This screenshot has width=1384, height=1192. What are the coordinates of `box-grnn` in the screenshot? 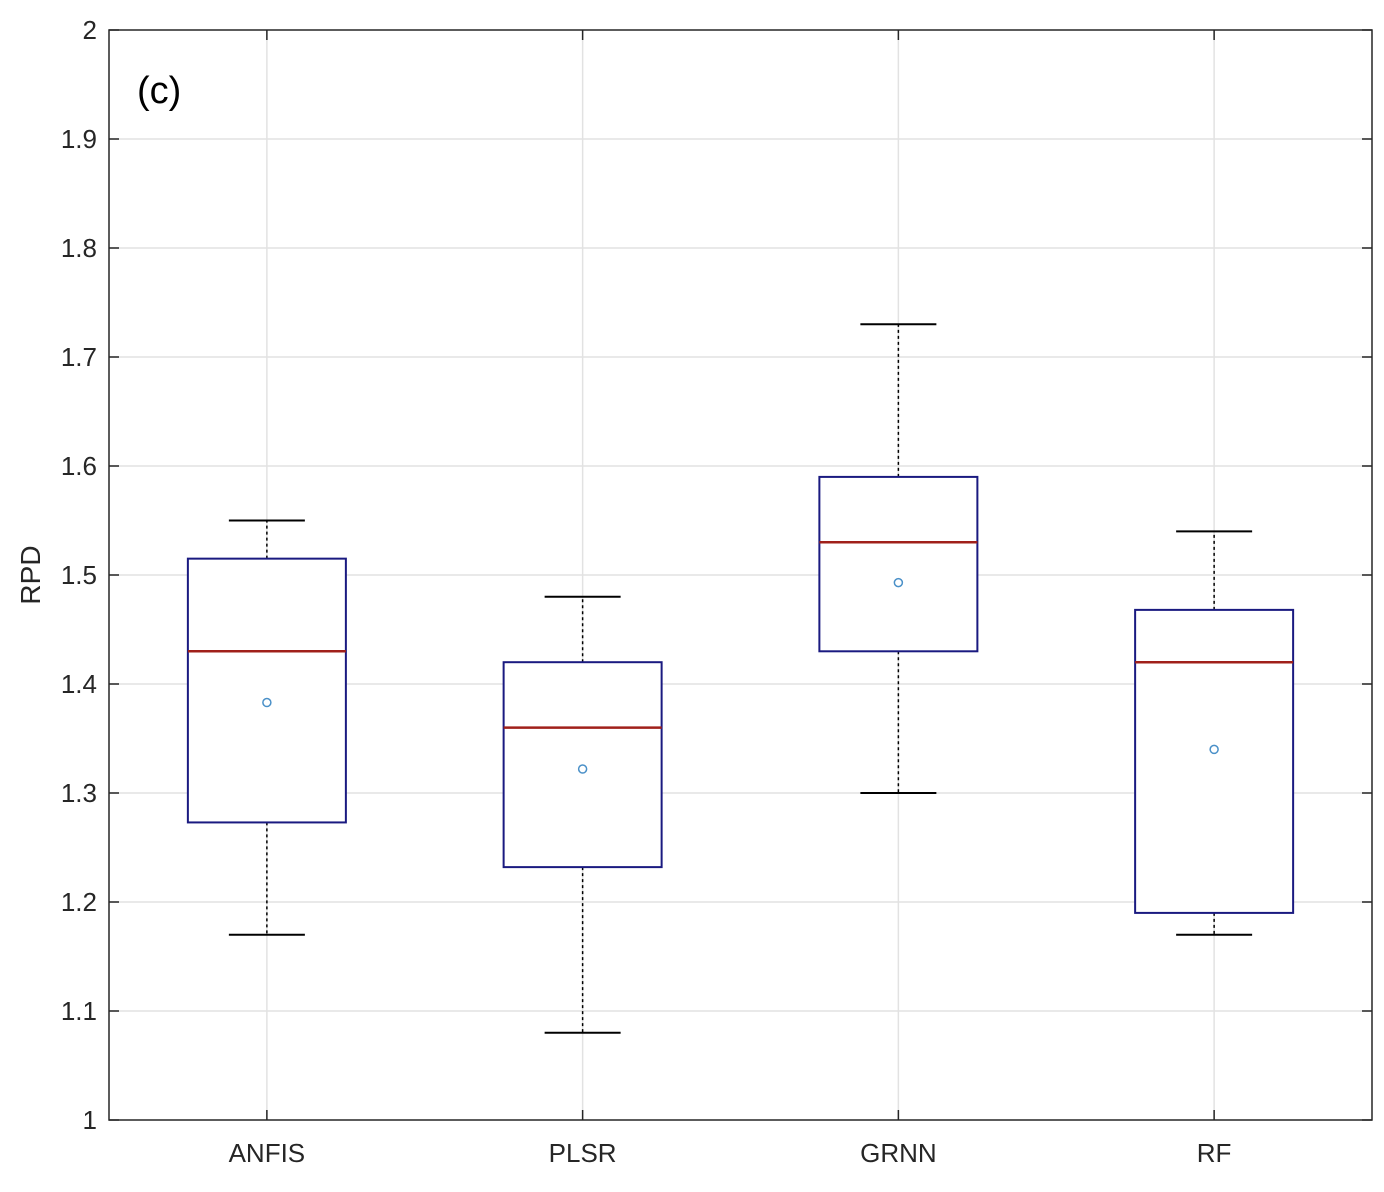 It's located at (898, 558).